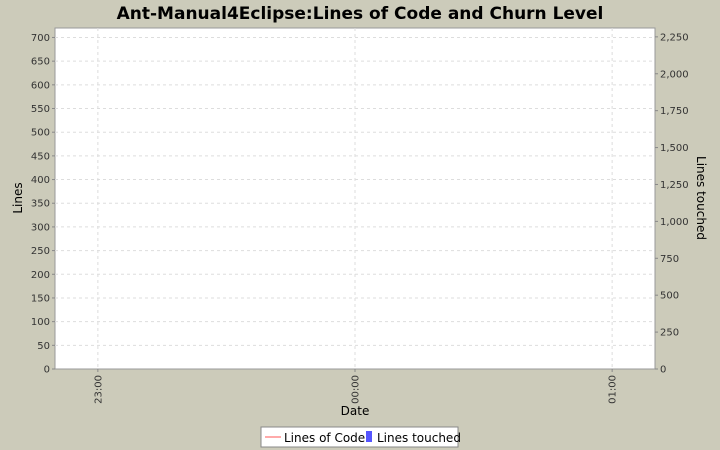 This screenshot has height=450, width=720. Describe the element at coordinates (355, 411) in the screenshot. I see `x-axis-label: Date` at that location.